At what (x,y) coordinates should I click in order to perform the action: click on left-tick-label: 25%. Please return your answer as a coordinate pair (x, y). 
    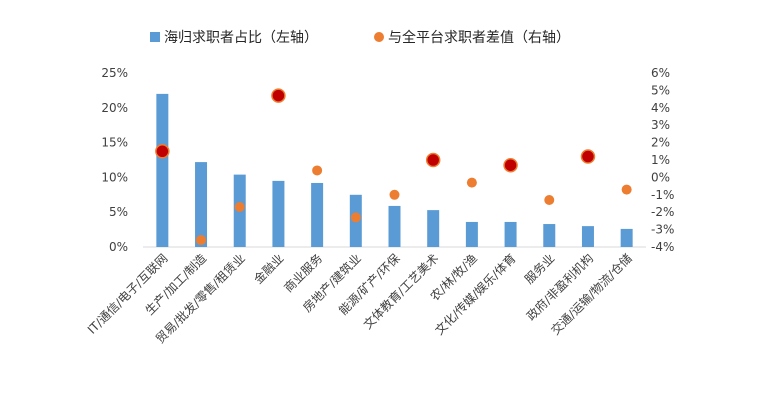
    Looking at the image, I should click on (114, 73).